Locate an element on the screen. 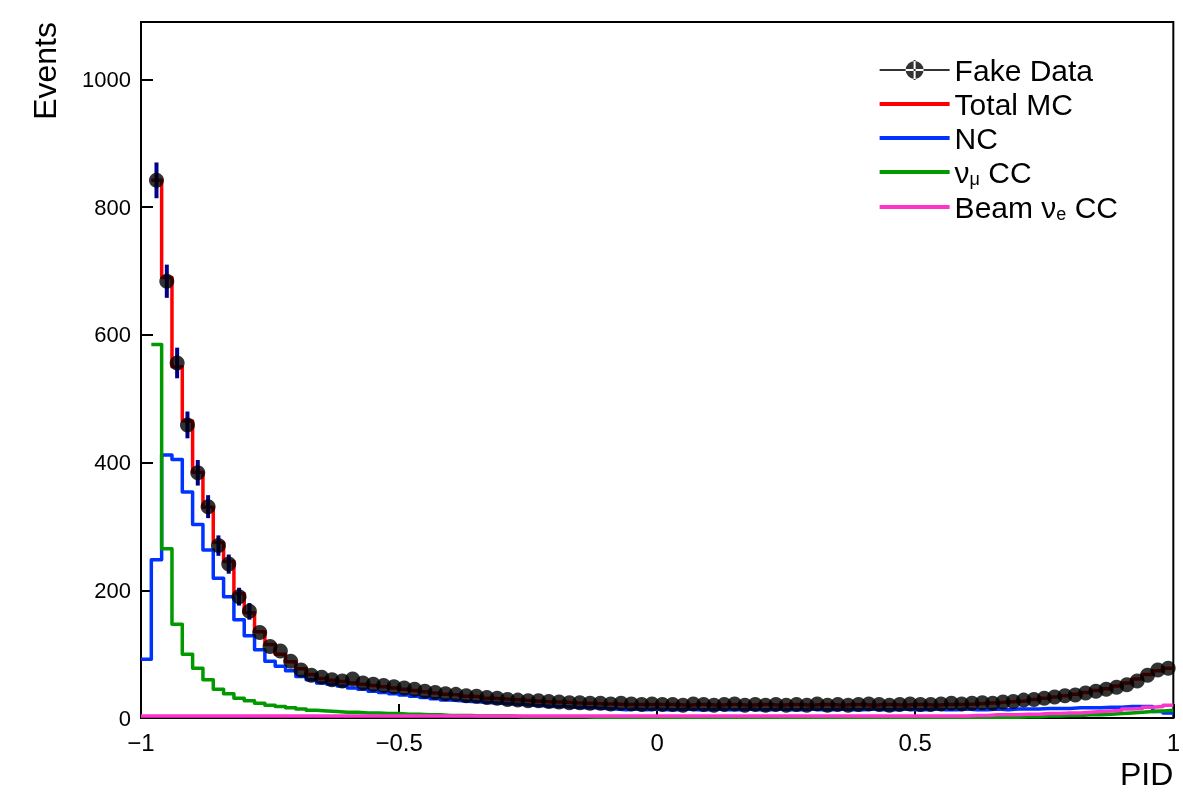 The height and width of the screenshot is (802, 1183). legend-label: NC is located at coordinates (976, 138).